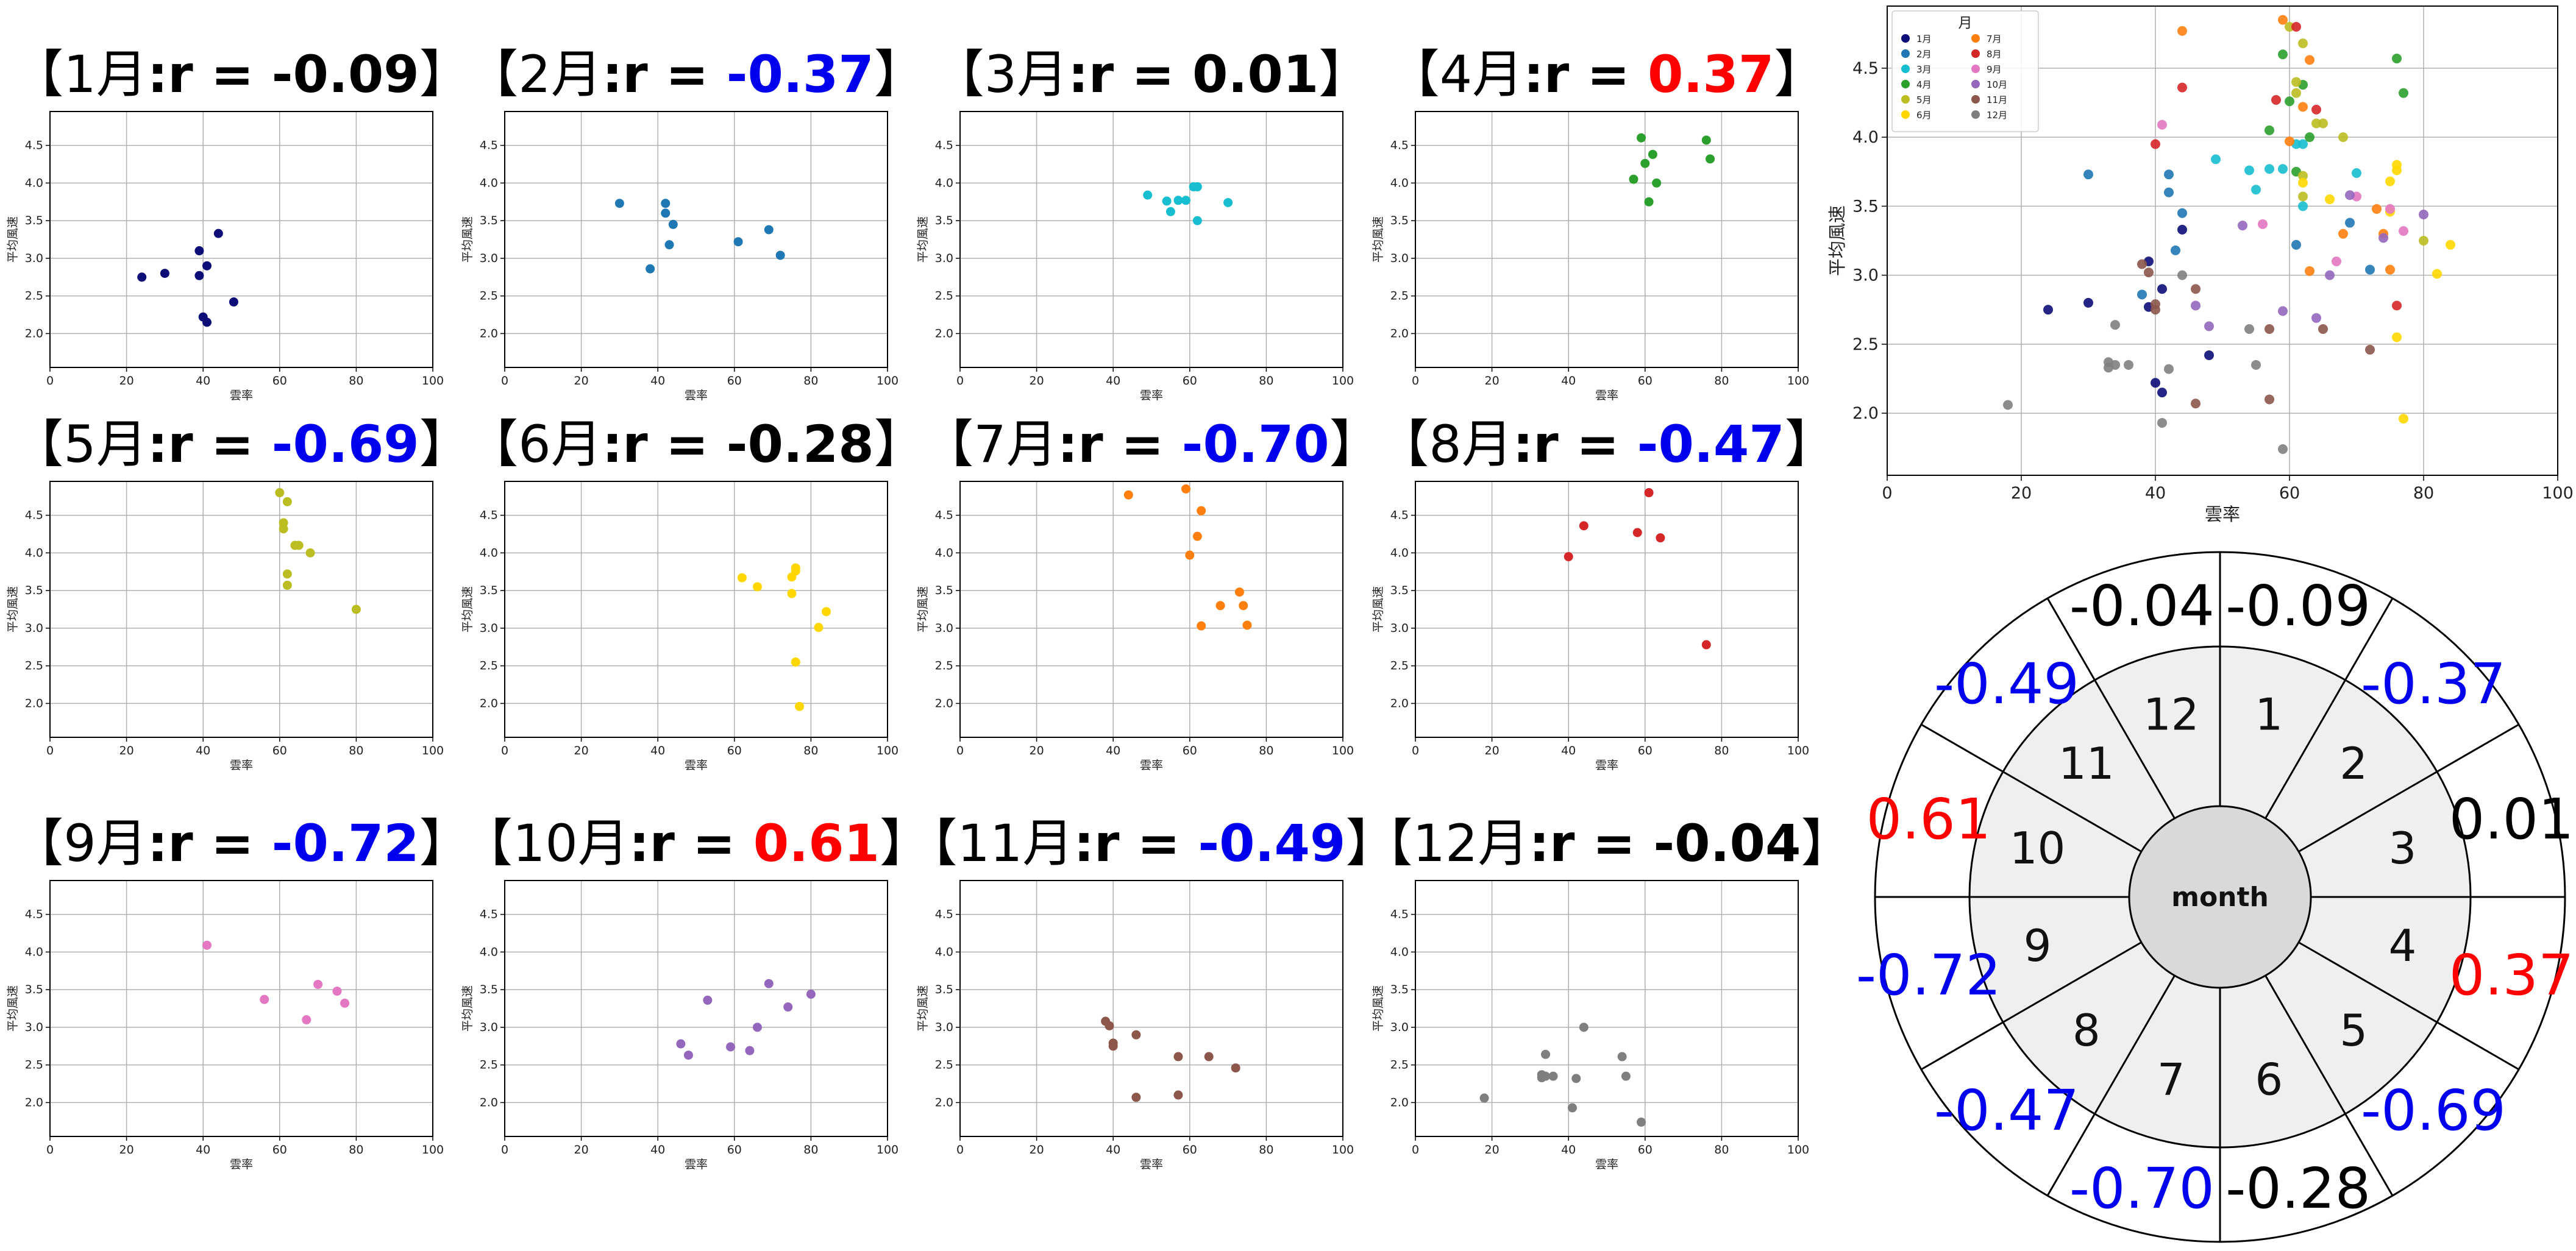 This screenshot has width=2576, height=1251. What do you see at coordinates (2006, 1111) in the screenshot?
I see `wheel-correlation-value: -0.47` at bounding box center [2006, 1111].